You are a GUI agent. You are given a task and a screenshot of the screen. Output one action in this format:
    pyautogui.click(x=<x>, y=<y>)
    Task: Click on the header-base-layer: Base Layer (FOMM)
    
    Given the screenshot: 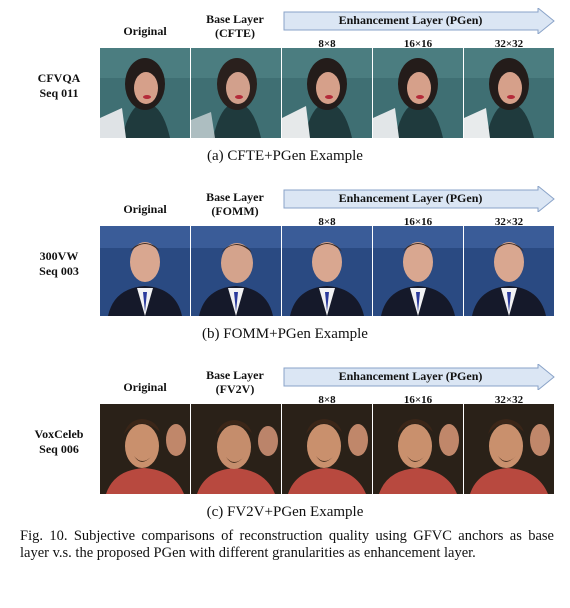 What is the action you would take?
    pyautogui.click(x=235, y=204)
    